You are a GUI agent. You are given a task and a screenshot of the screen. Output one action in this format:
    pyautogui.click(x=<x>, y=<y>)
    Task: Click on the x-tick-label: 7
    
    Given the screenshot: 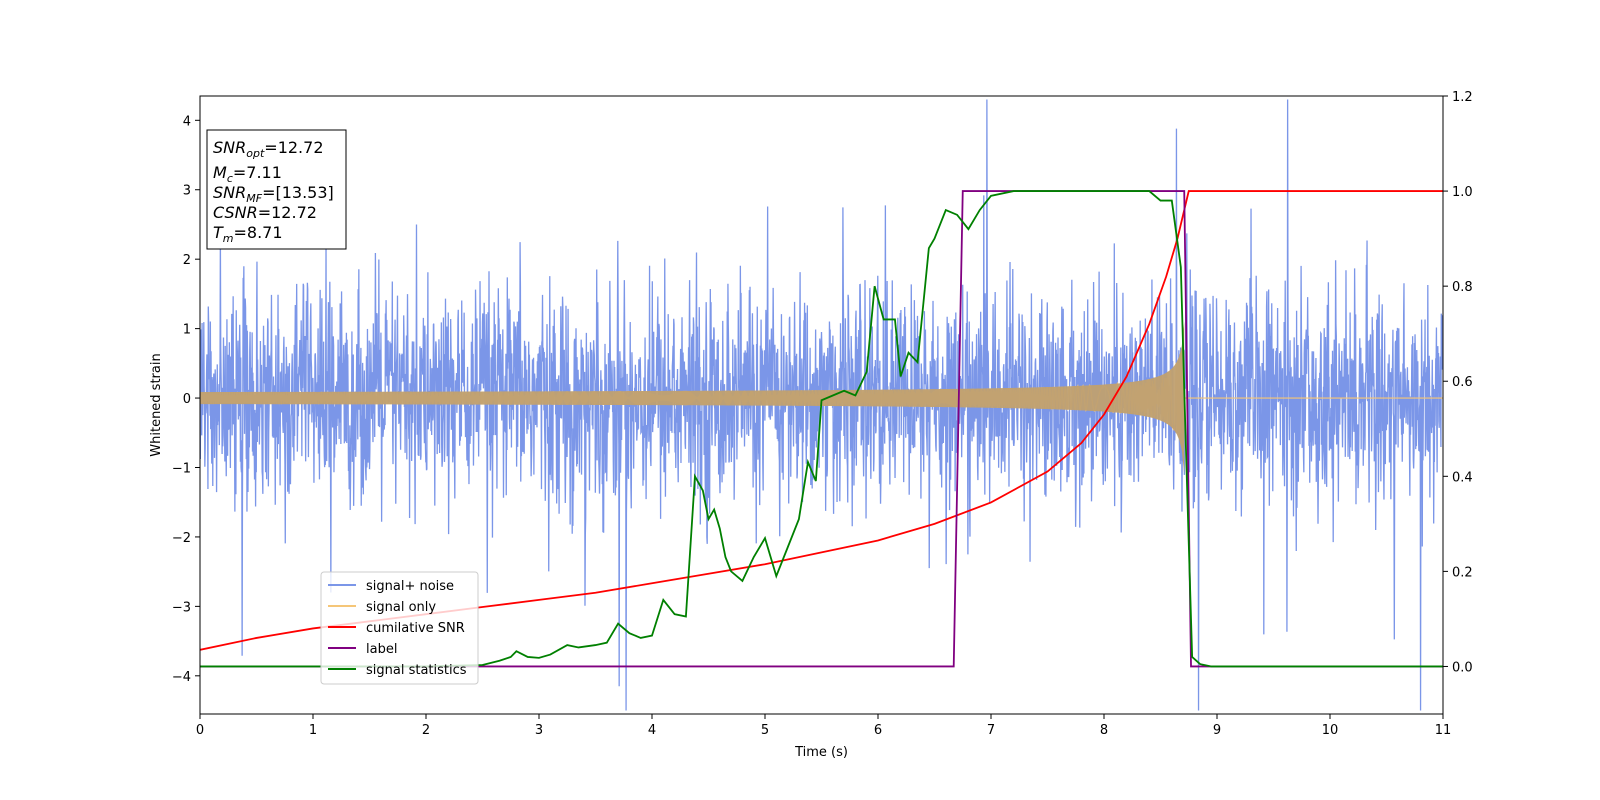 What is the action you would take?
    pyautogui.click(x=991, y=730)
    